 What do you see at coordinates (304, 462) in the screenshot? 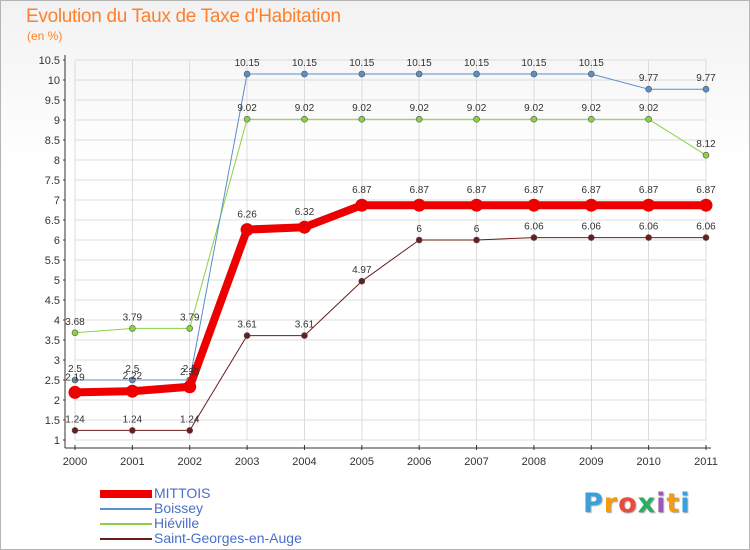
I see `x-tick-label: 2004` at bounding box center [304, 462].